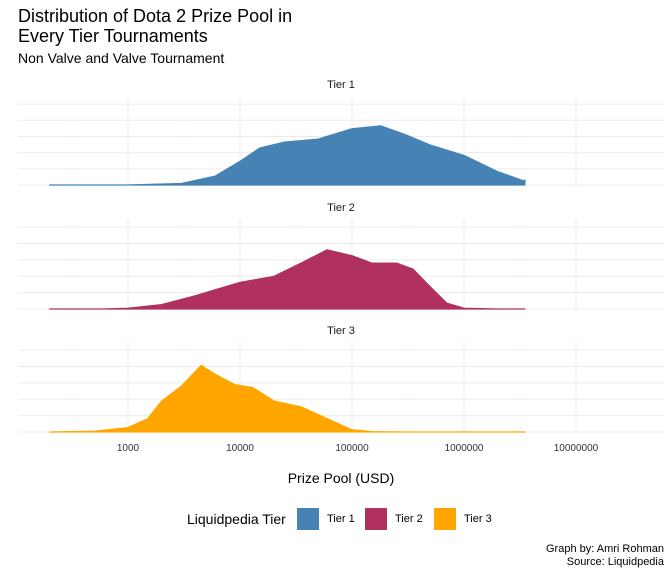 The height and width of the screenshot is (576, 672). What do you see at coordinates (128, 448) in the screenshot?
I see `x-tick-label: 1000` at bounding box center [128, 448].